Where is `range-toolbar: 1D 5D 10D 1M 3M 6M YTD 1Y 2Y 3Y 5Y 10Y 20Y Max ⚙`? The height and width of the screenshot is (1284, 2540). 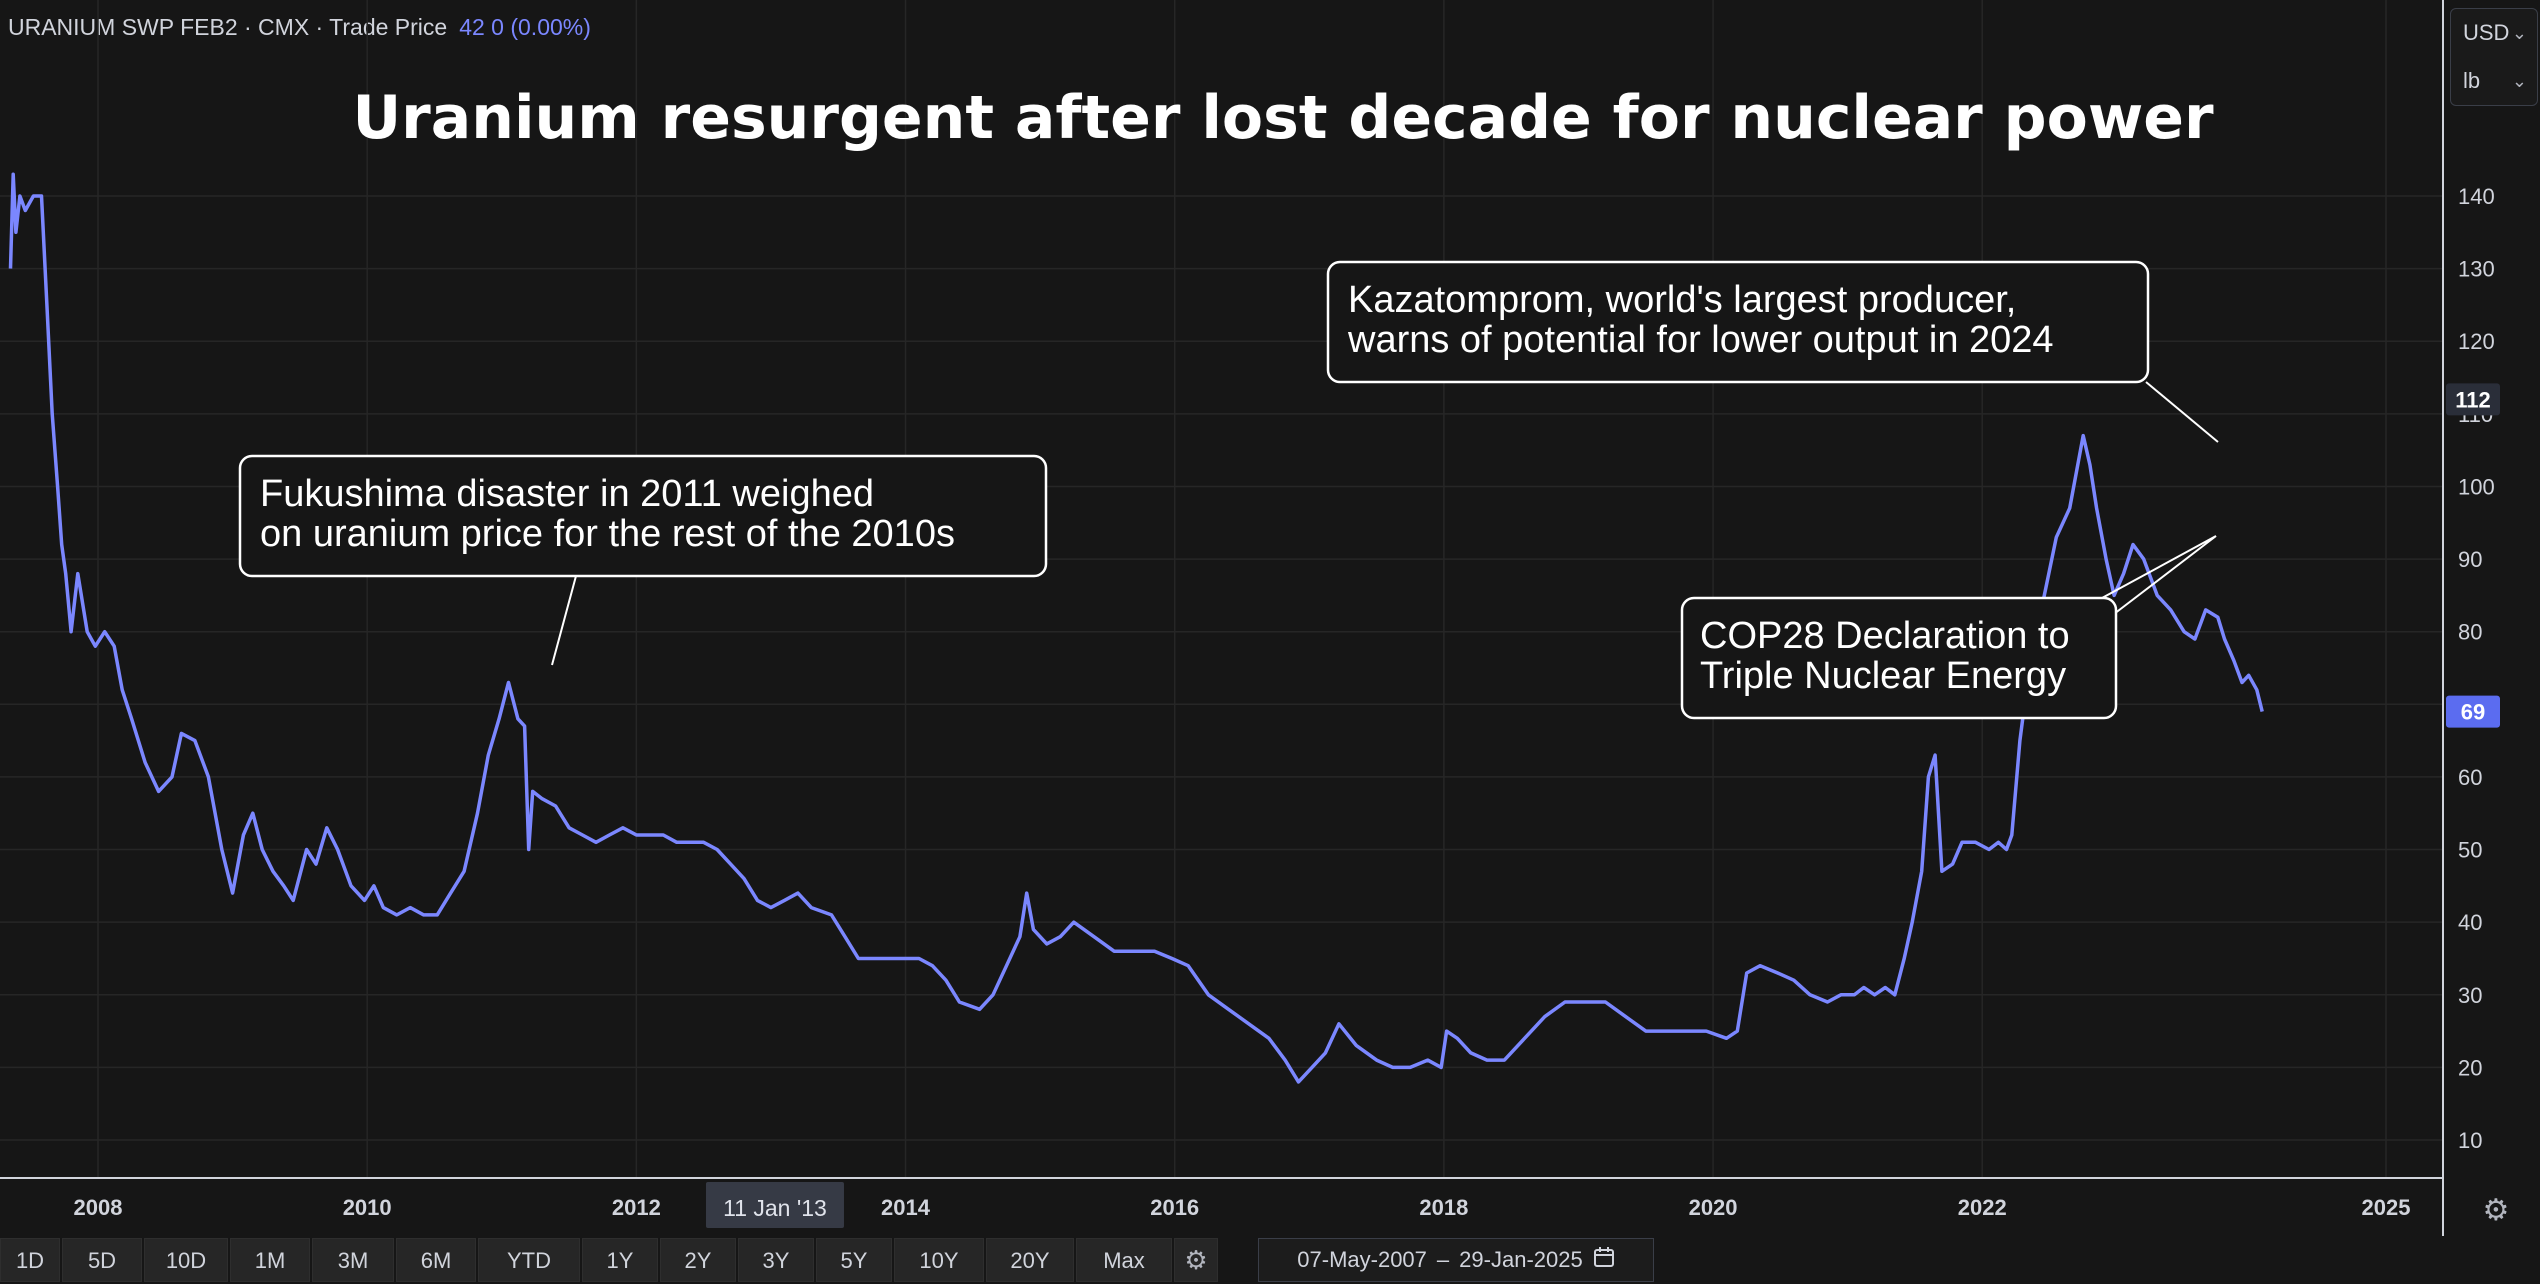
range-toolbar: 1D 5D 10D 1M 3M 6M YTD 1Y 2Y 3Y 5Y 10Y 20Y Max ⚙ is located at coordinates (609, 1261).